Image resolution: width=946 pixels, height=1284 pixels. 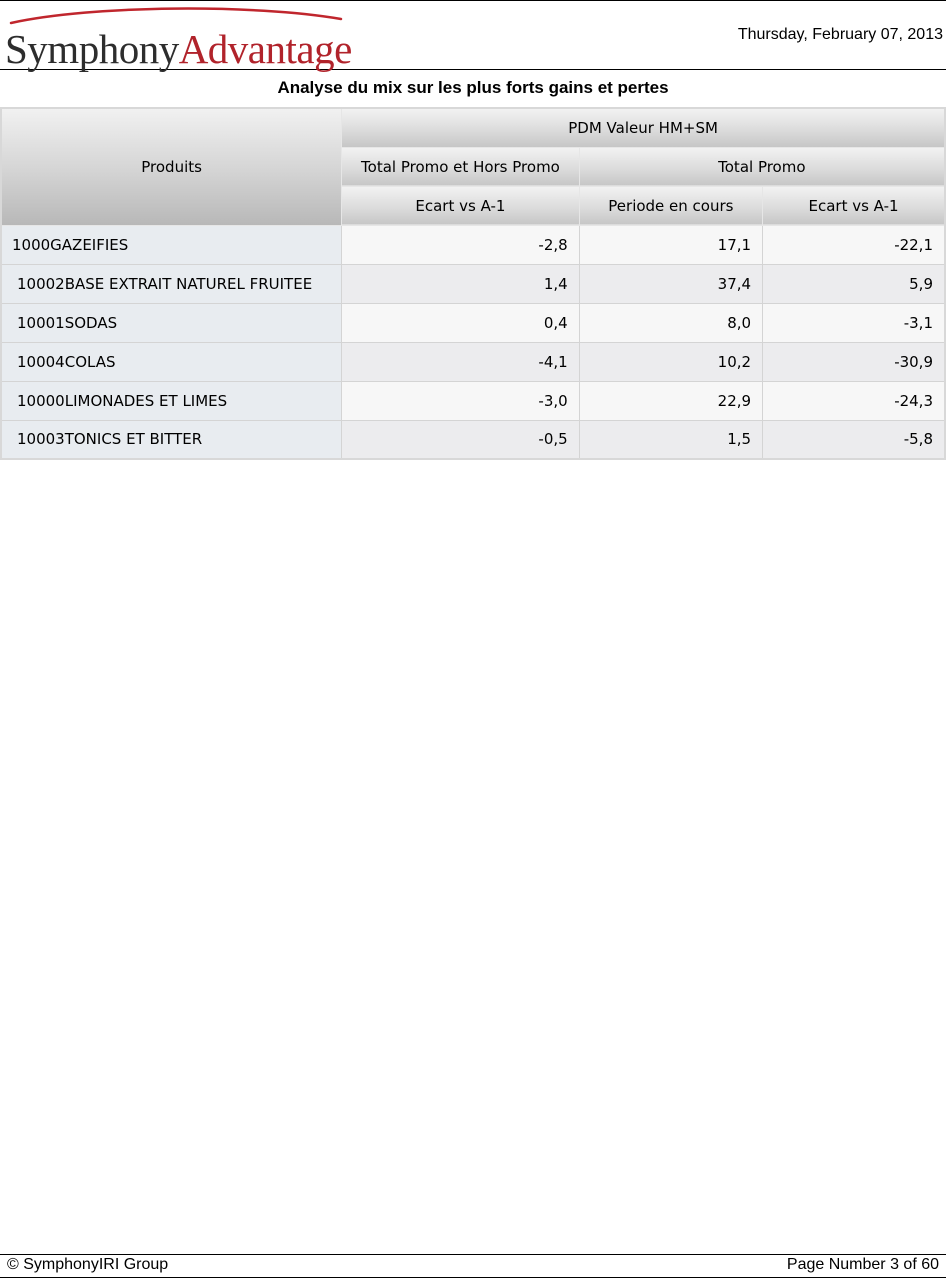 What do you see at coordinates (473, 1266) in the screenshot?
I see `page-footer: © SymphonyIRI Group Page Number 3 of 60` at bounding box center [473, 1266].